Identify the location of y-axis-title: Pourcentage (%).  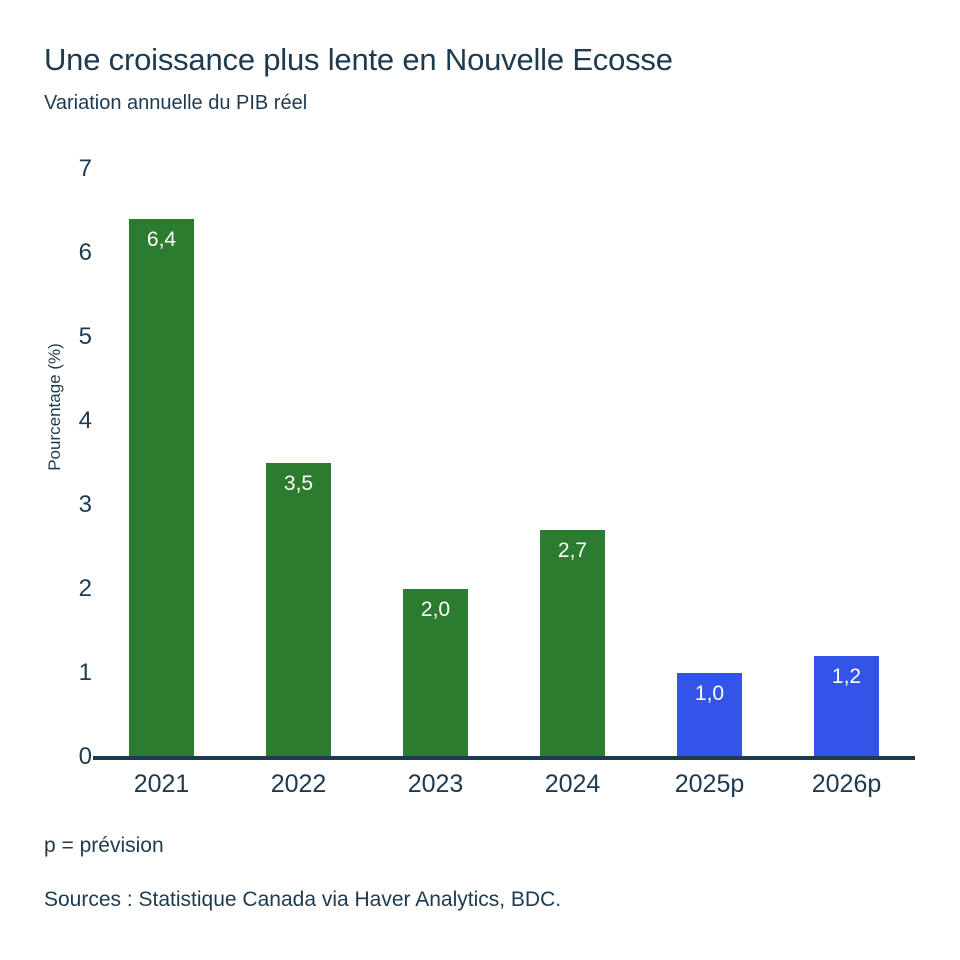
(54, 407).